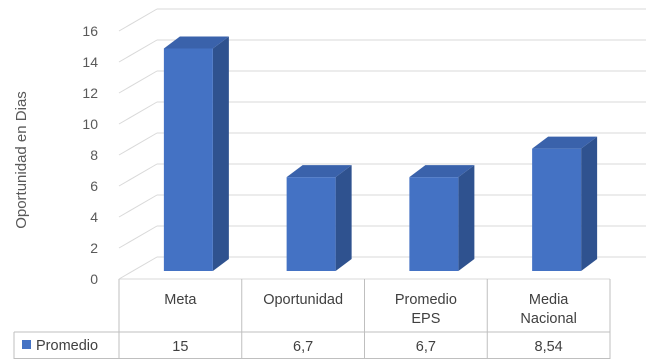  Describe the element at coordinates (90, 93) in the screenshot. I see `y-tick-label: 12` at that location.